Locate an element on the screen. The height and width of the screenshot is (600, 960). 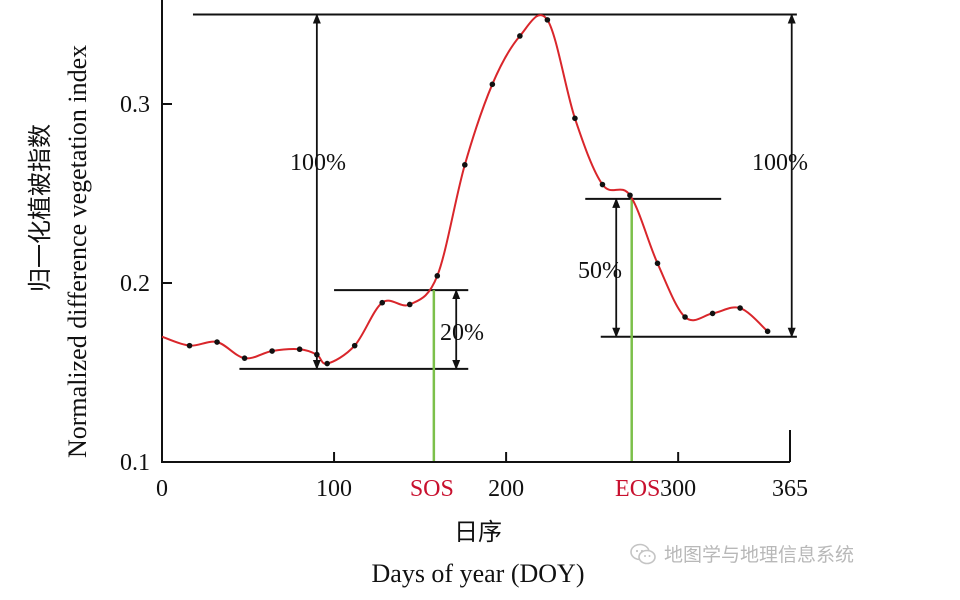
x-axis-title-en: Days of year (DOY) is located at coordinates (478, 573).